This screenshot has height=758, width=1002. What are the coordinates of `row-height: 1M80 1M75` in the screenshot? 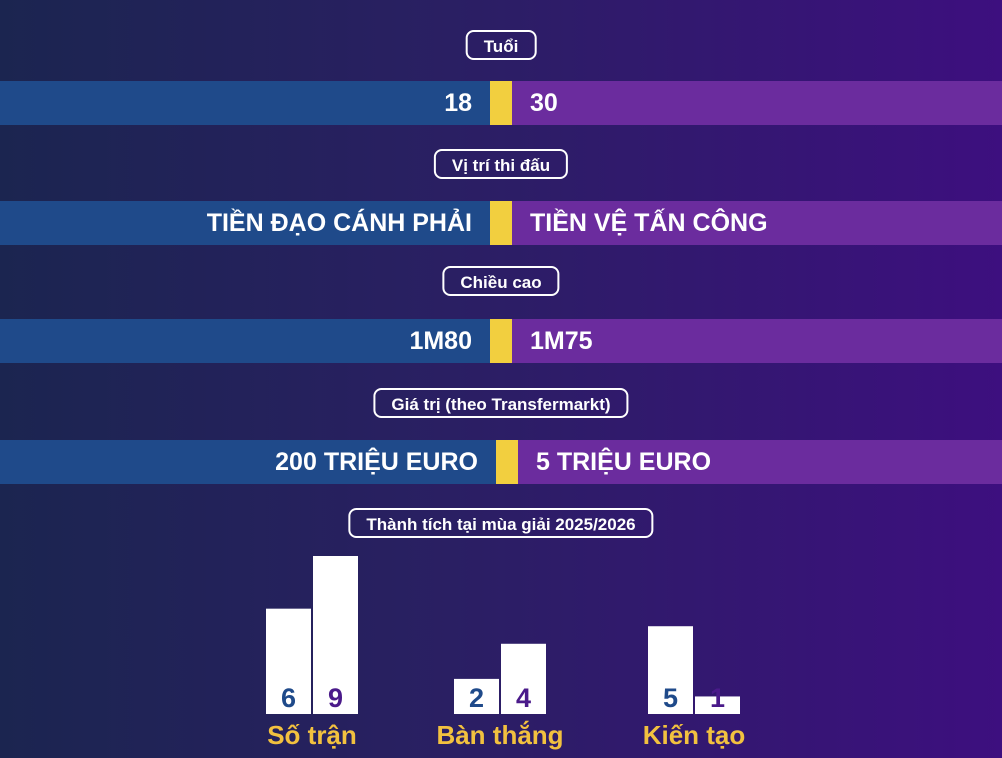 It's located at (501, 341).